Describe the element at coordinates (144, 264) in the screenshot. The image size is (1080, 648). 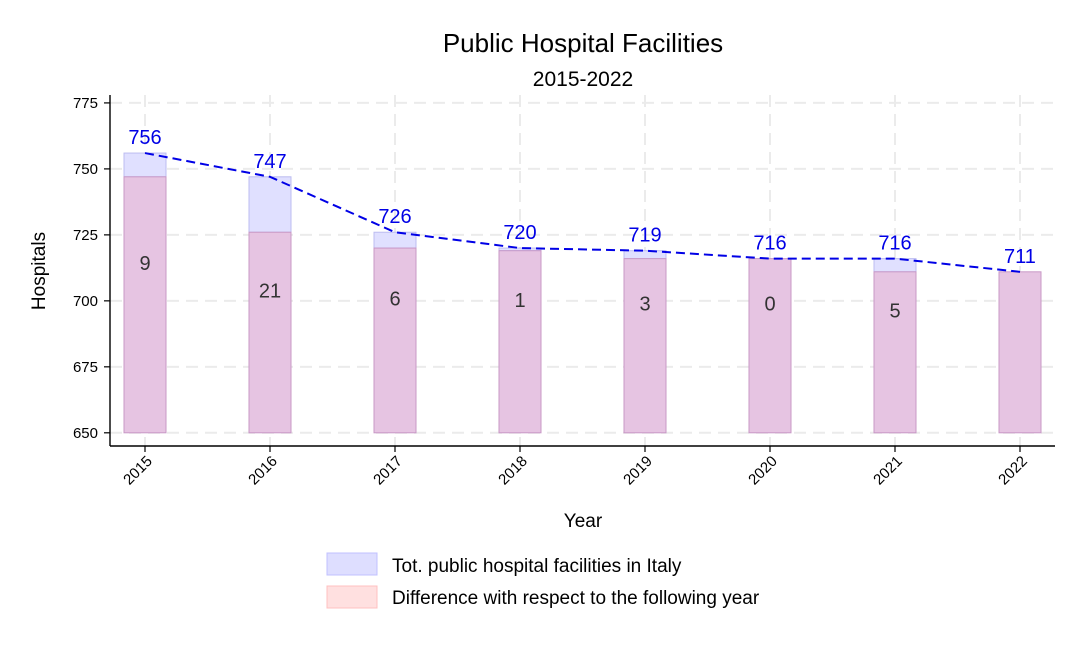
I see `difference-label-2015: 9` at that location.